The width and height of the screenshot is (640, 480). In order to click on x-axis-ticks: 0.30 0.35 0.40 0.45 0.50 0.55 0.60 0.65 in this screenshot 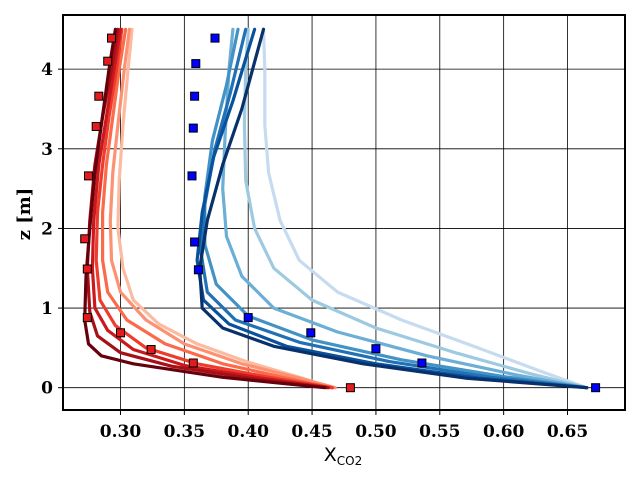, I will do `click(344, 426)`.